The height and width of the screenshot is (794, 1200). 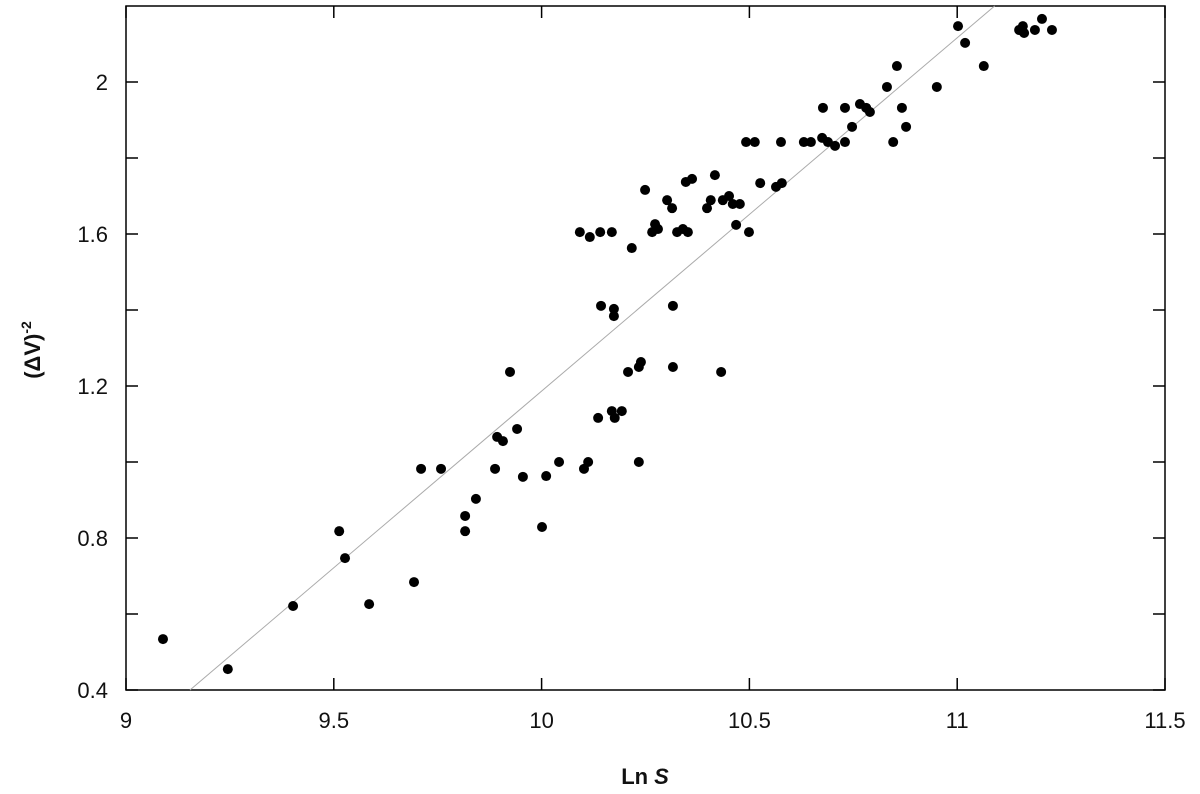 I want to click on y-tick-label: 0.4, so click(x=92, y=690).